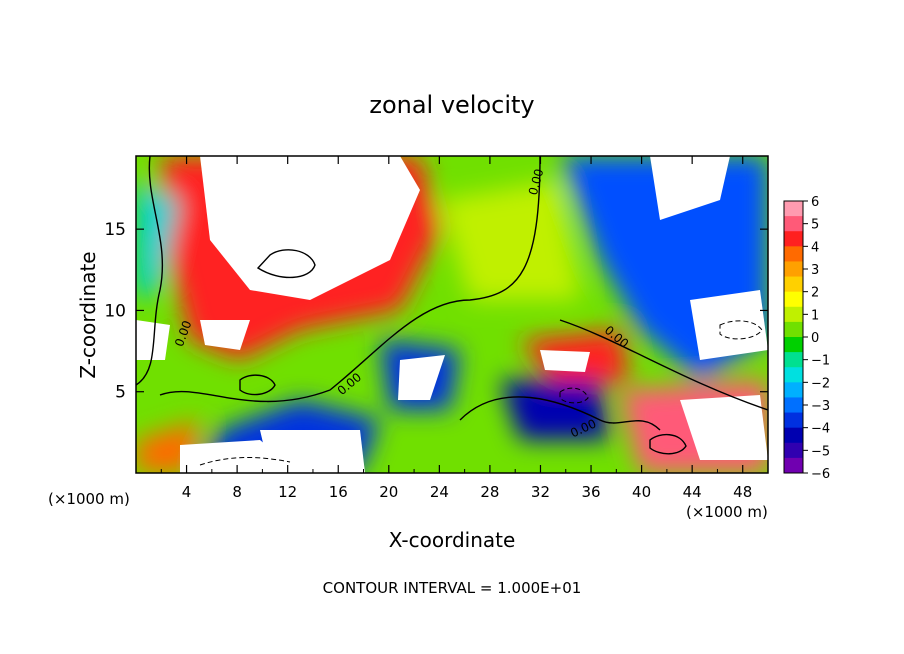  Describe the element at coordinates (452, 540) in the screenshot. I see `x-axis-label: X-coordinate` at that location.